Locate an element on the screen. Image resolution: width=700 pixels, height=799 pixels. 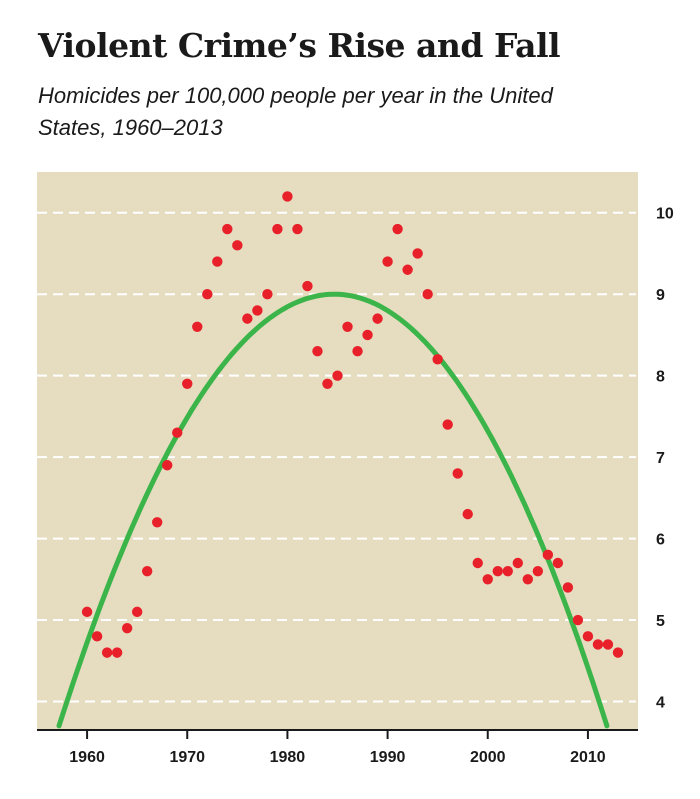
y-tick-label: 7 is located at coordinates (660, 458).